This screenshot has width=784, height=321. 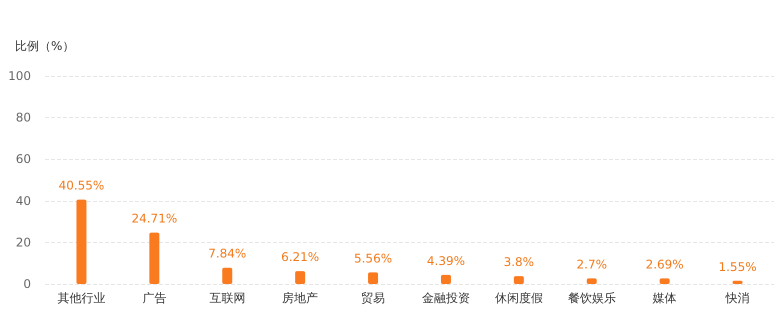 I want to click on data-label: 2.69%, so click(x=665, y=264).